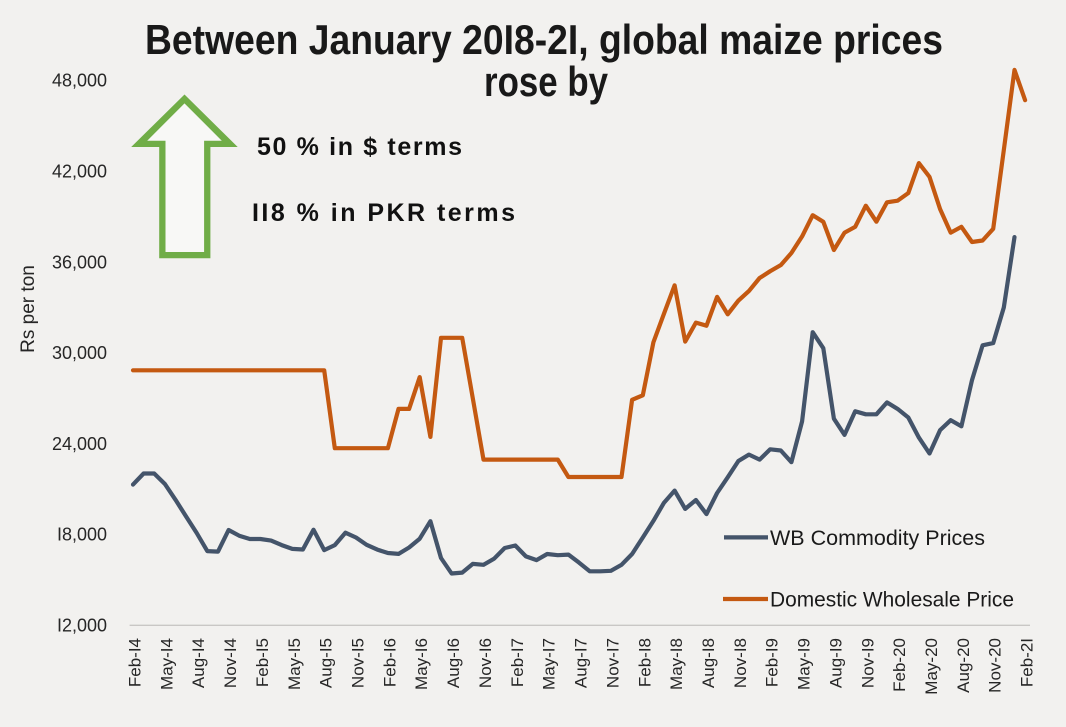 This screenshot has width=1066, height=727. Describe the element at coordinates (877, 538) in the screenshot. I see `svg-text: WB Commodity Prices` at that location.